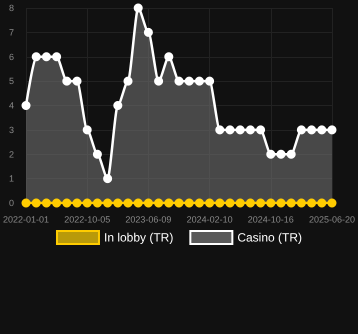 Image resolution: width=358 pixels, height=334 pixels. I want to click on y-tick-label: 7, so click(11, 32).